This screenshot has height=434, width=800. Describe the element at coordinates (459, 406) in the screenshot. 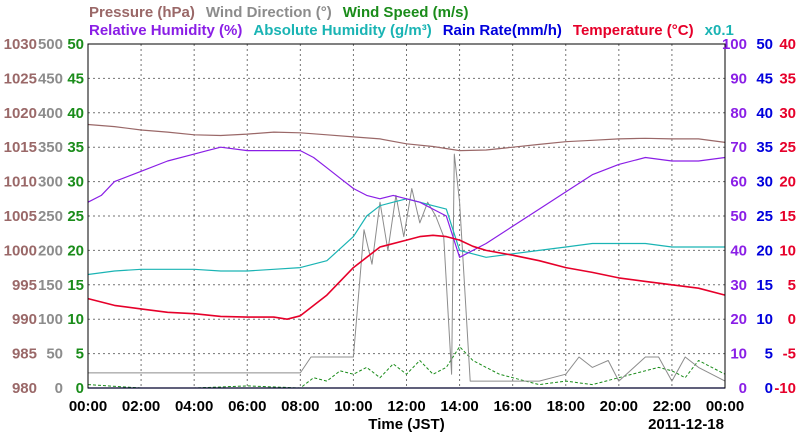

I see `x-tick-label: 14:00` at that location.